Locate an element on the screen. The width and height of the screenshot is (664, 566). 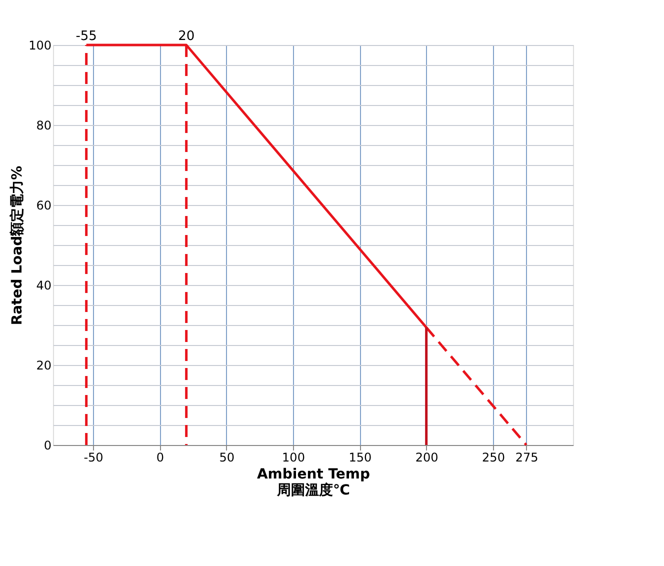
x-tick-label: 150 is located at coordinates (360, 457).